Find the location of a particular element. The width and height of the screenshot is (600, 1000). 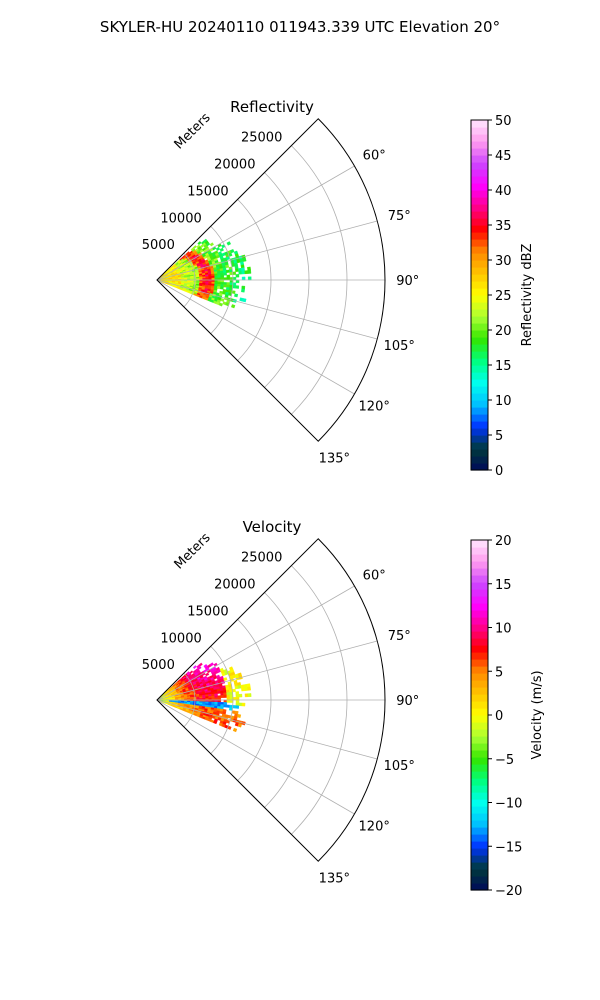

velocity-grid is located at coordinates (270, 713).